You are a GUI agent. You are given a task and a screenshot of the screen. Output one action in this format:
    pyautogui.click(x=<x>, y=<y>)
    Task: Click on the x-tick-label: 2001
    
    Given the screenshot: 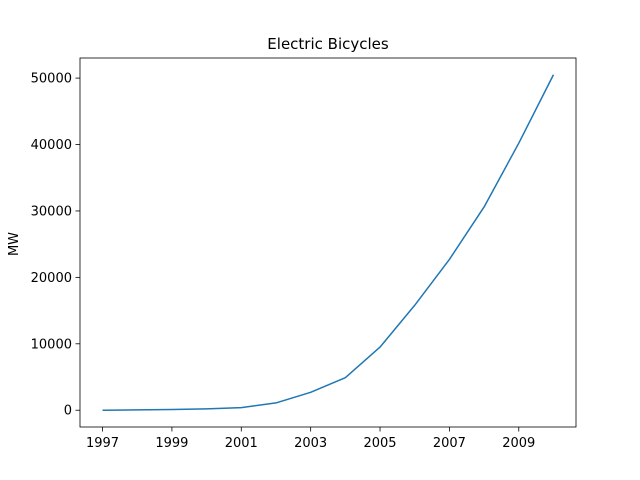 What is the action you would take?
    pyautogui.click(x=241, y=443)
    